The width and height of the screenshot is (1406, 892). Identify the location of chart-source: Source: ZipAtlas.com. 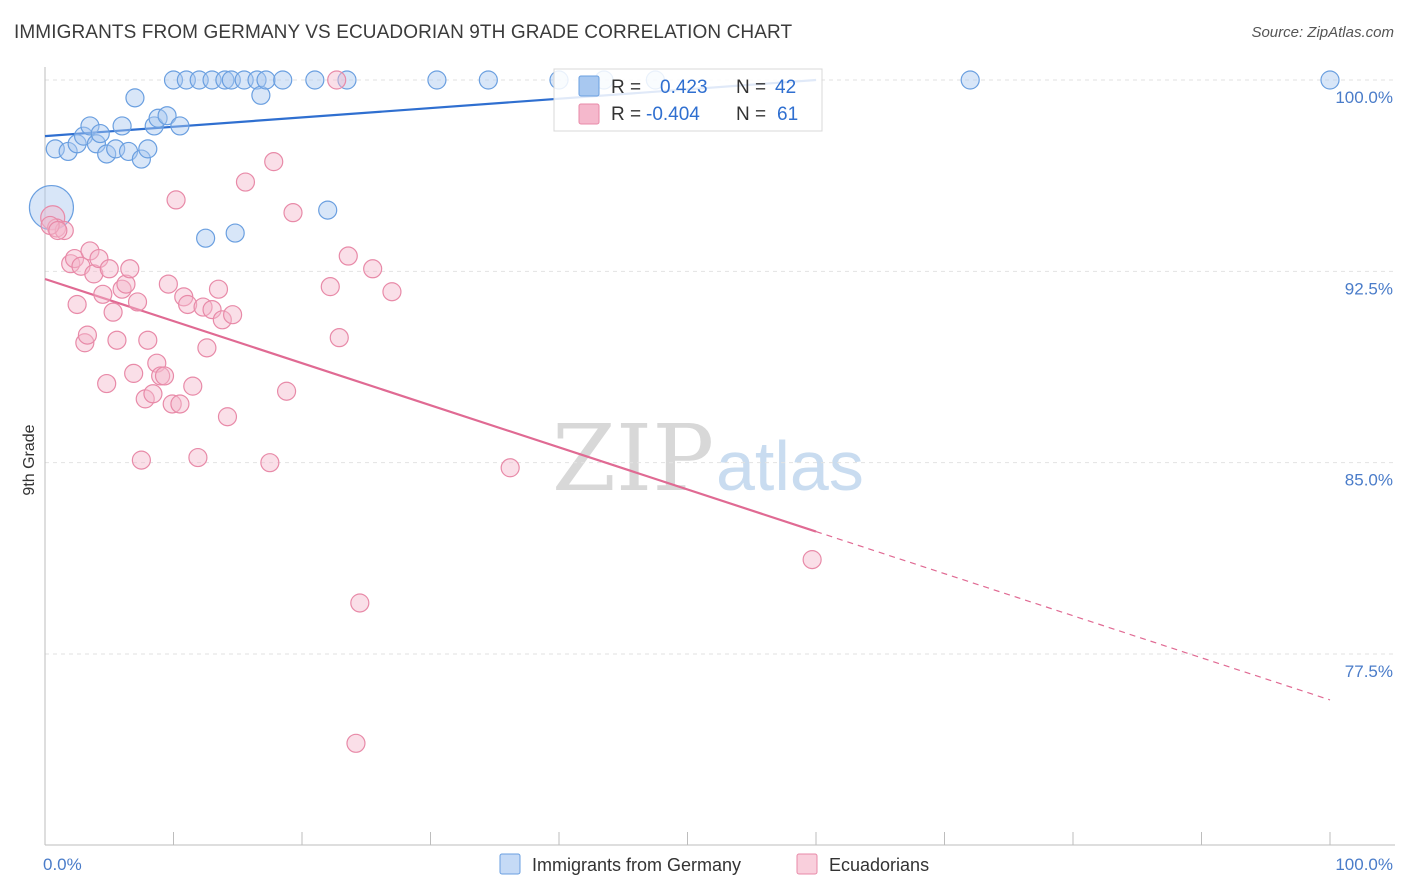
(1322, 32).